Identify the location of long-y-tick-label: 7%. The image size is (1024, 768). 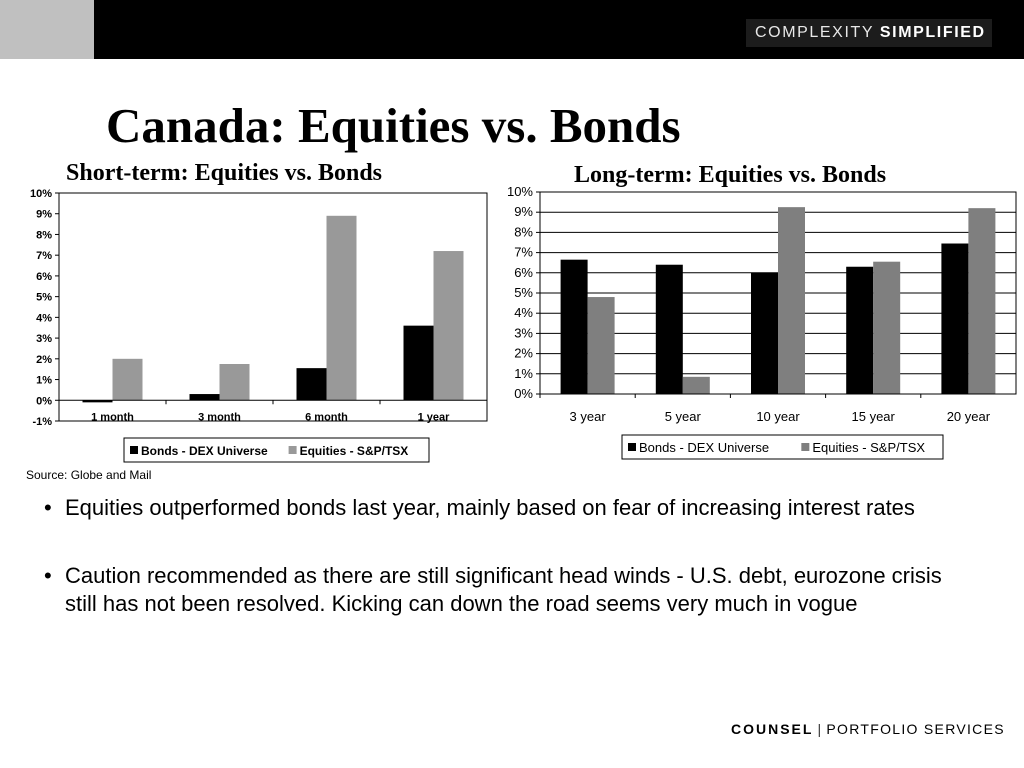
(523, 252).